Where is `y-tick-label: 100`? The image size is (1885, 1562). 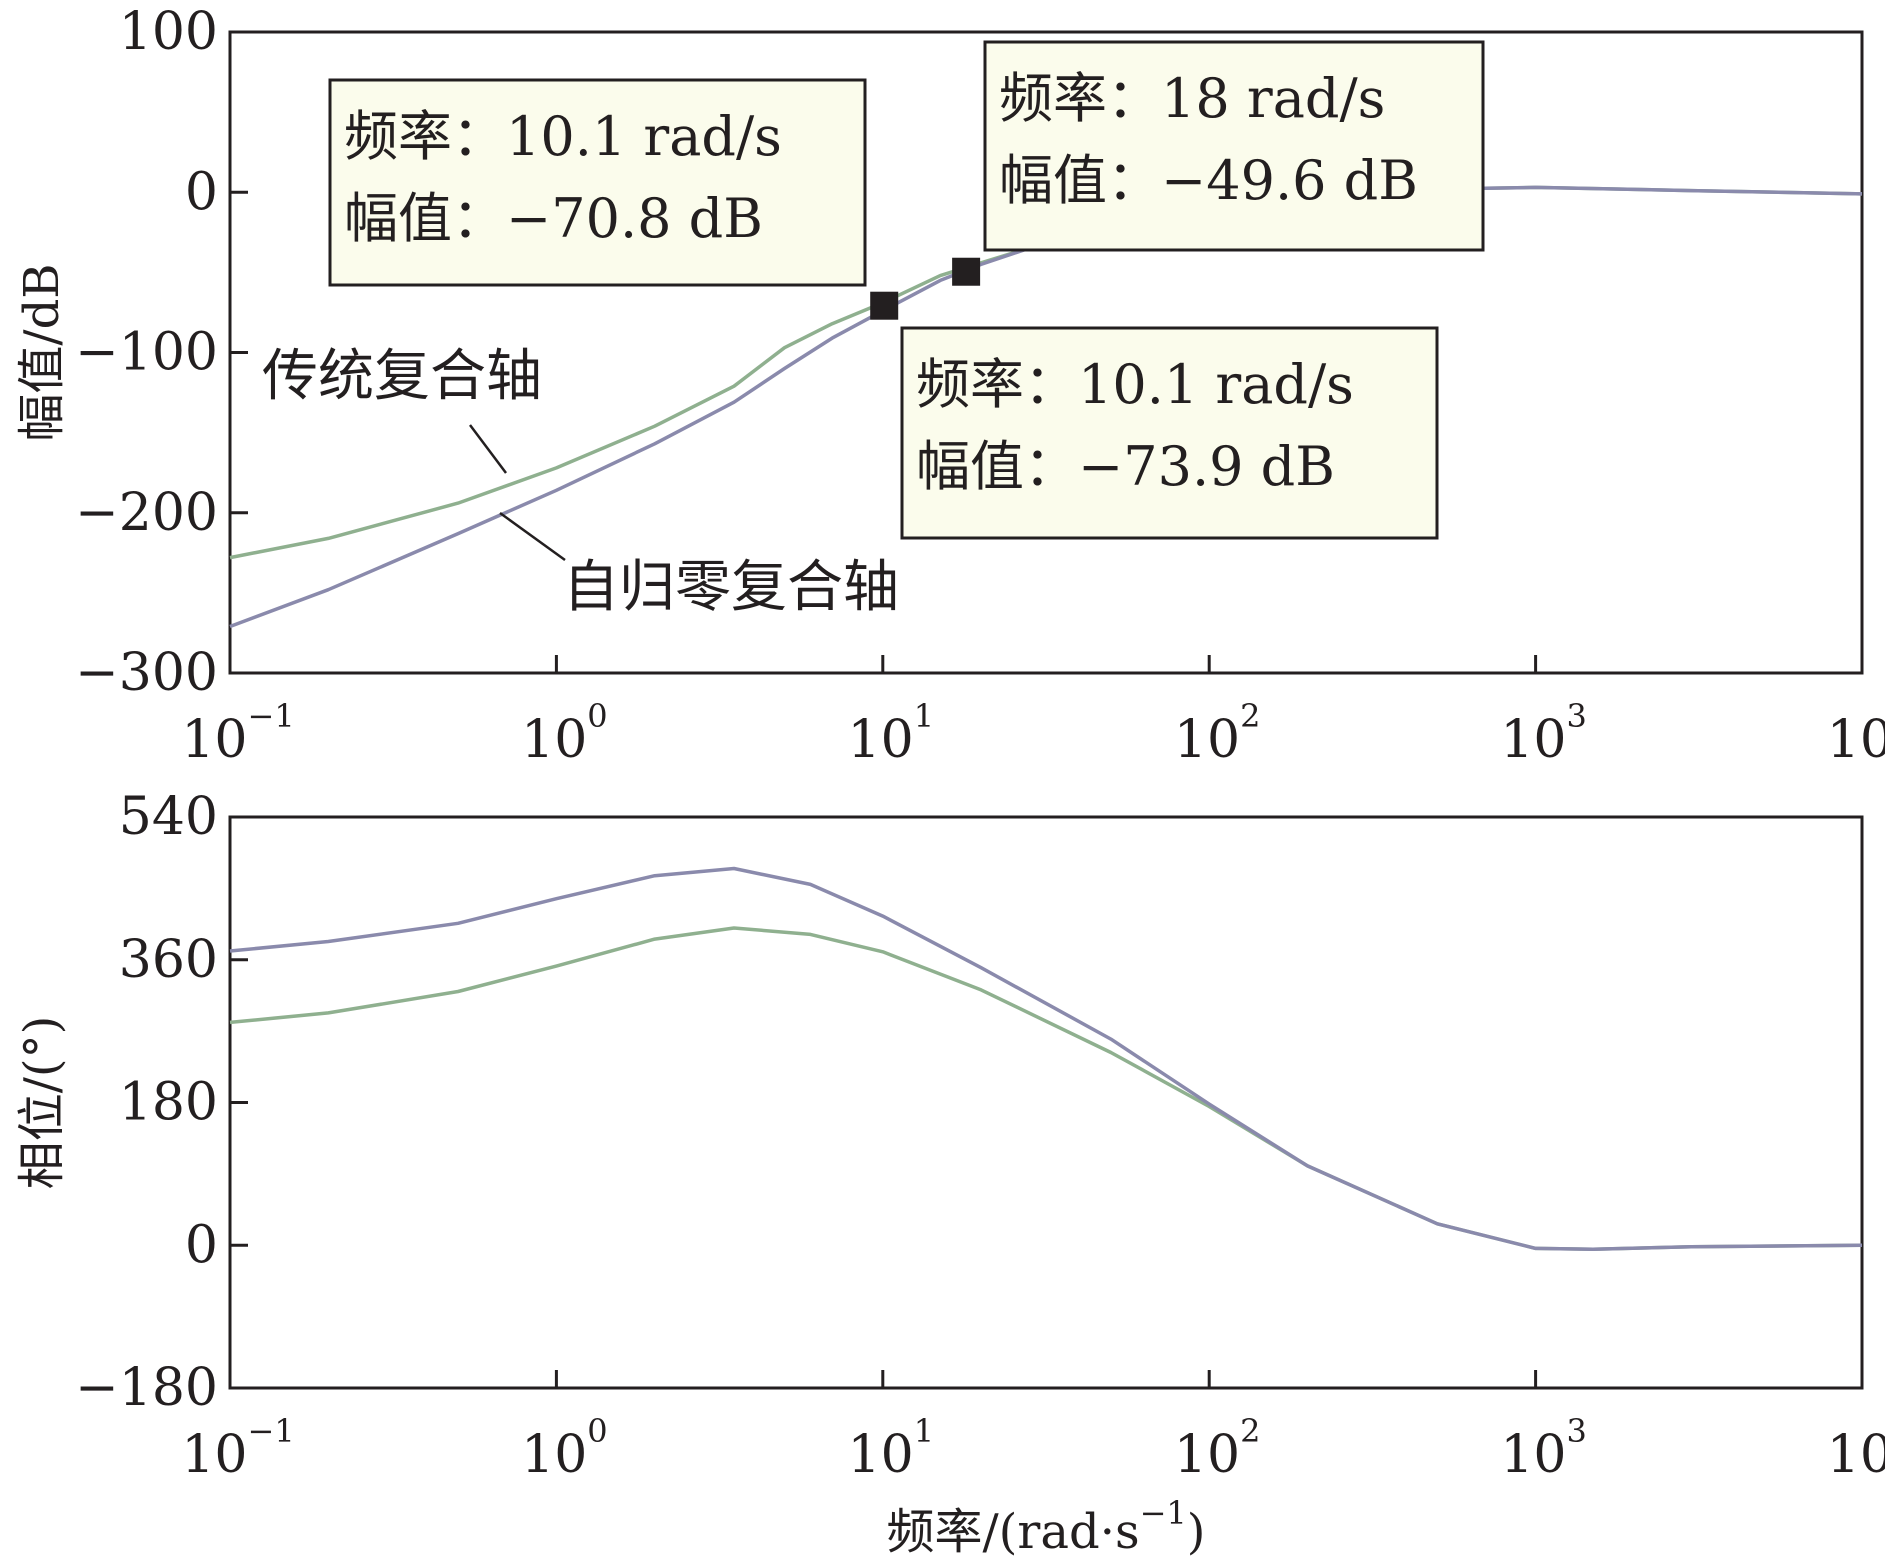
y-tick-label: 100 is located at coordinates (168, 32).